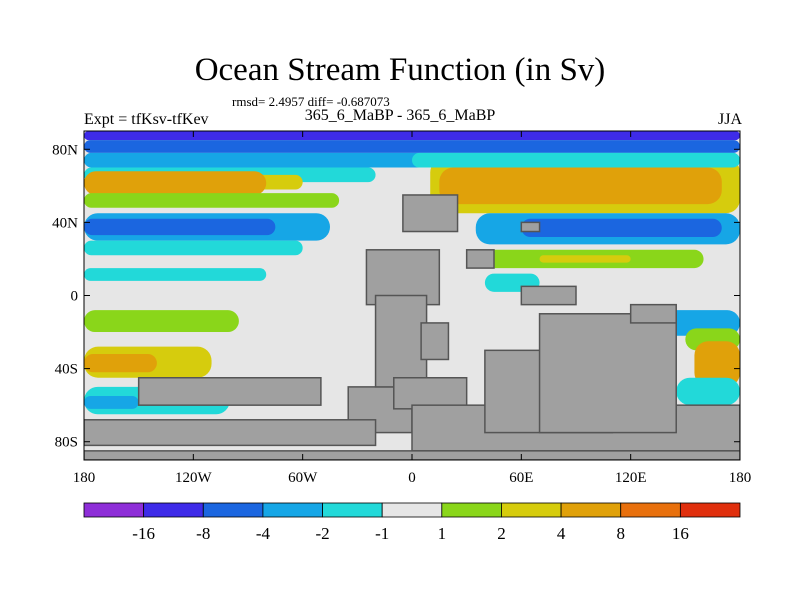  Describe the element at coordinates (521, 478) in the screenshot. I see `x-tick-label: 60E` at that location.